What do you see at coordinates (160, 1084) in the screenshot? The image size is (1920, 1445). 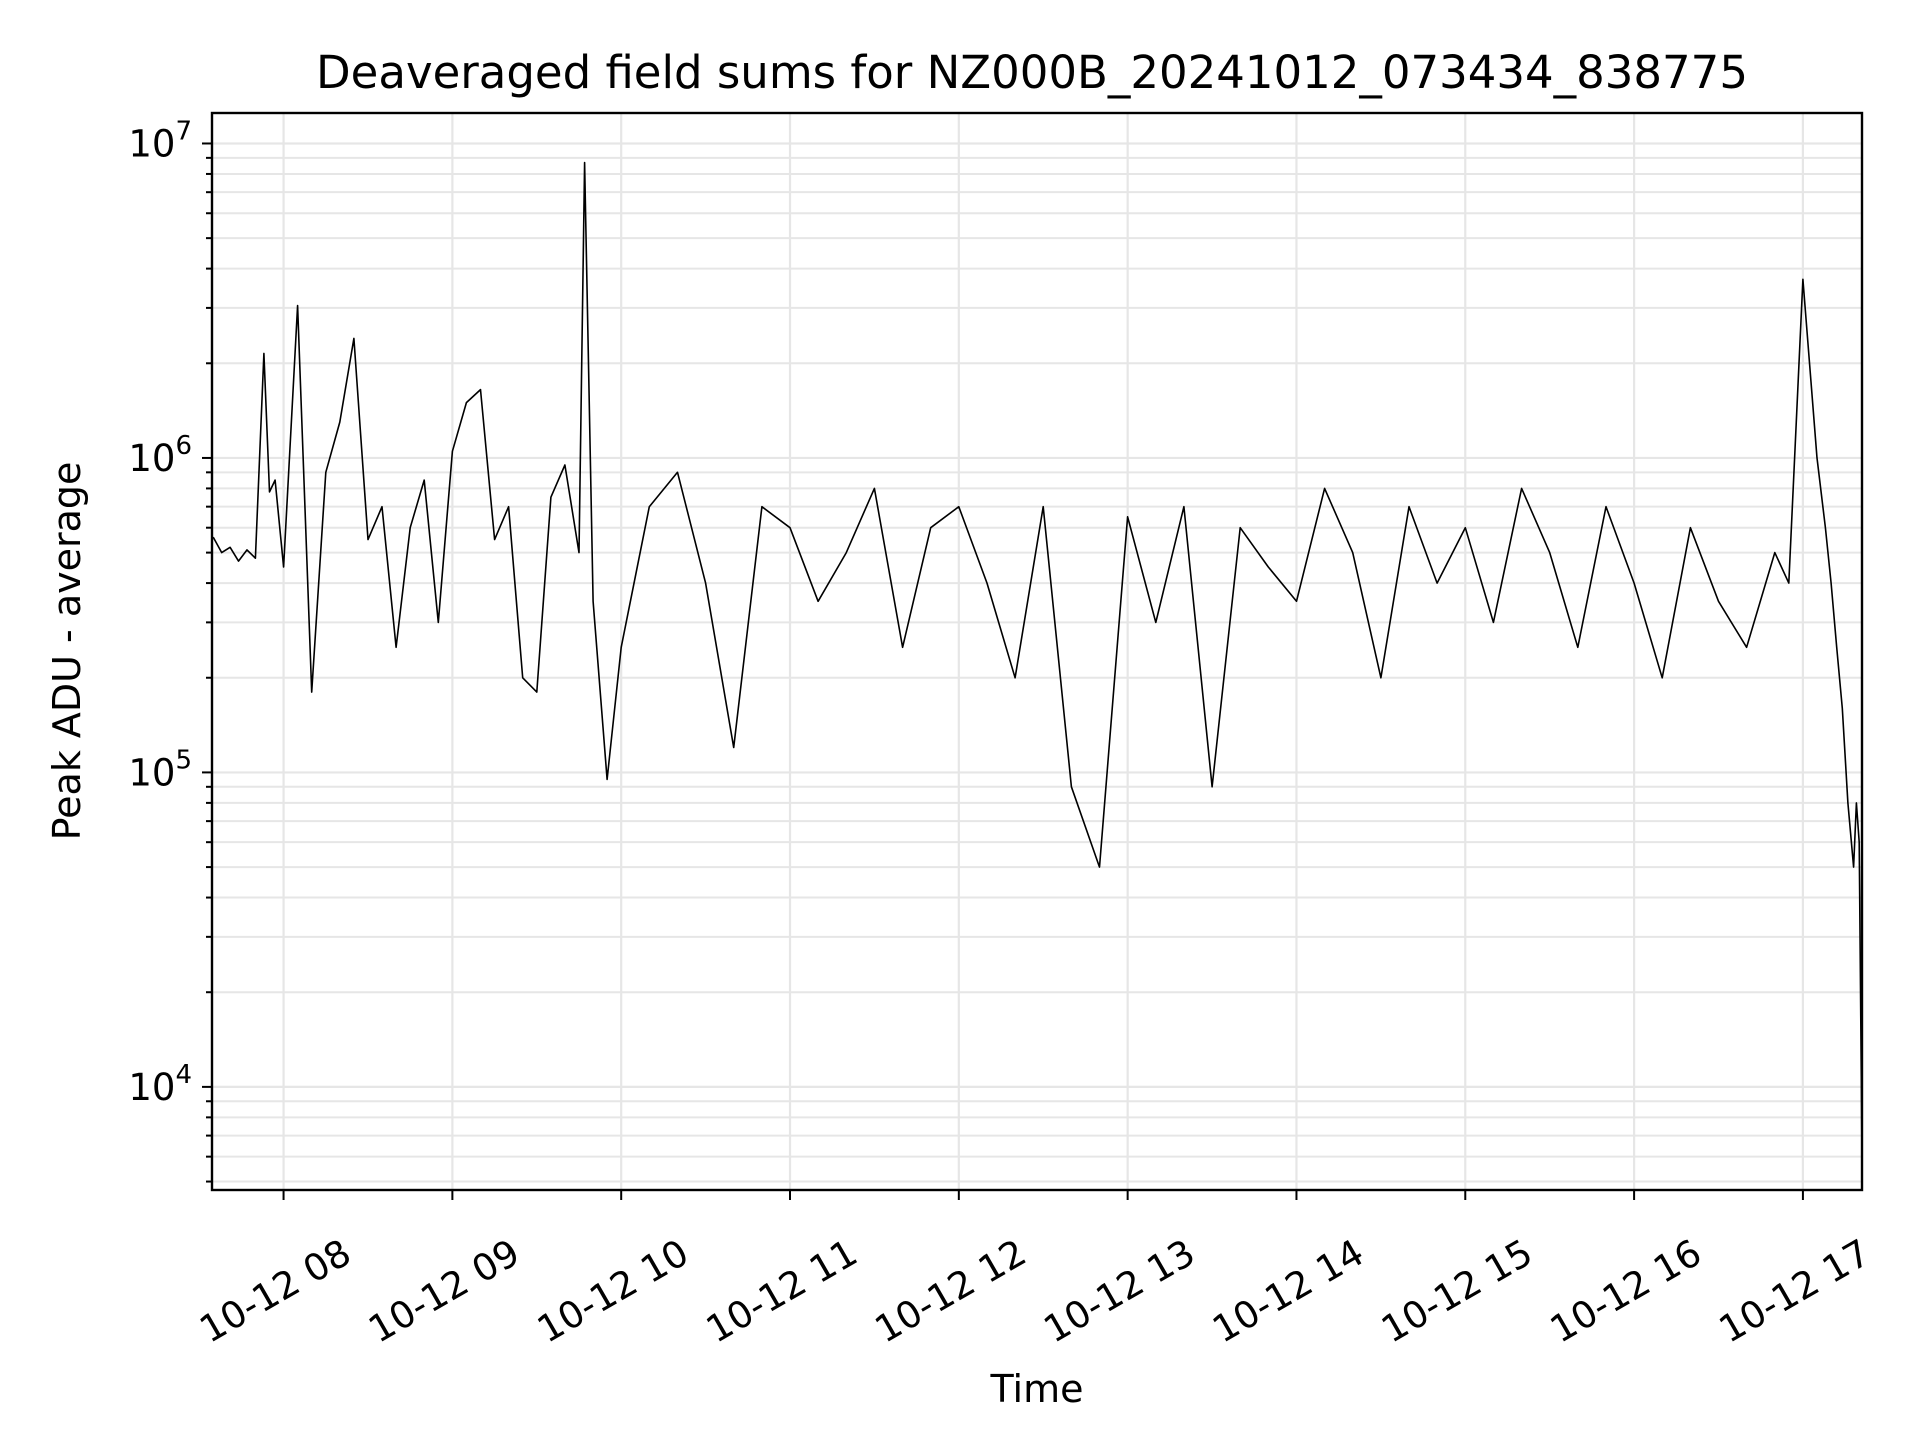 I see `y-tick-label: 10⁴` at bounding box center [160, 1084].